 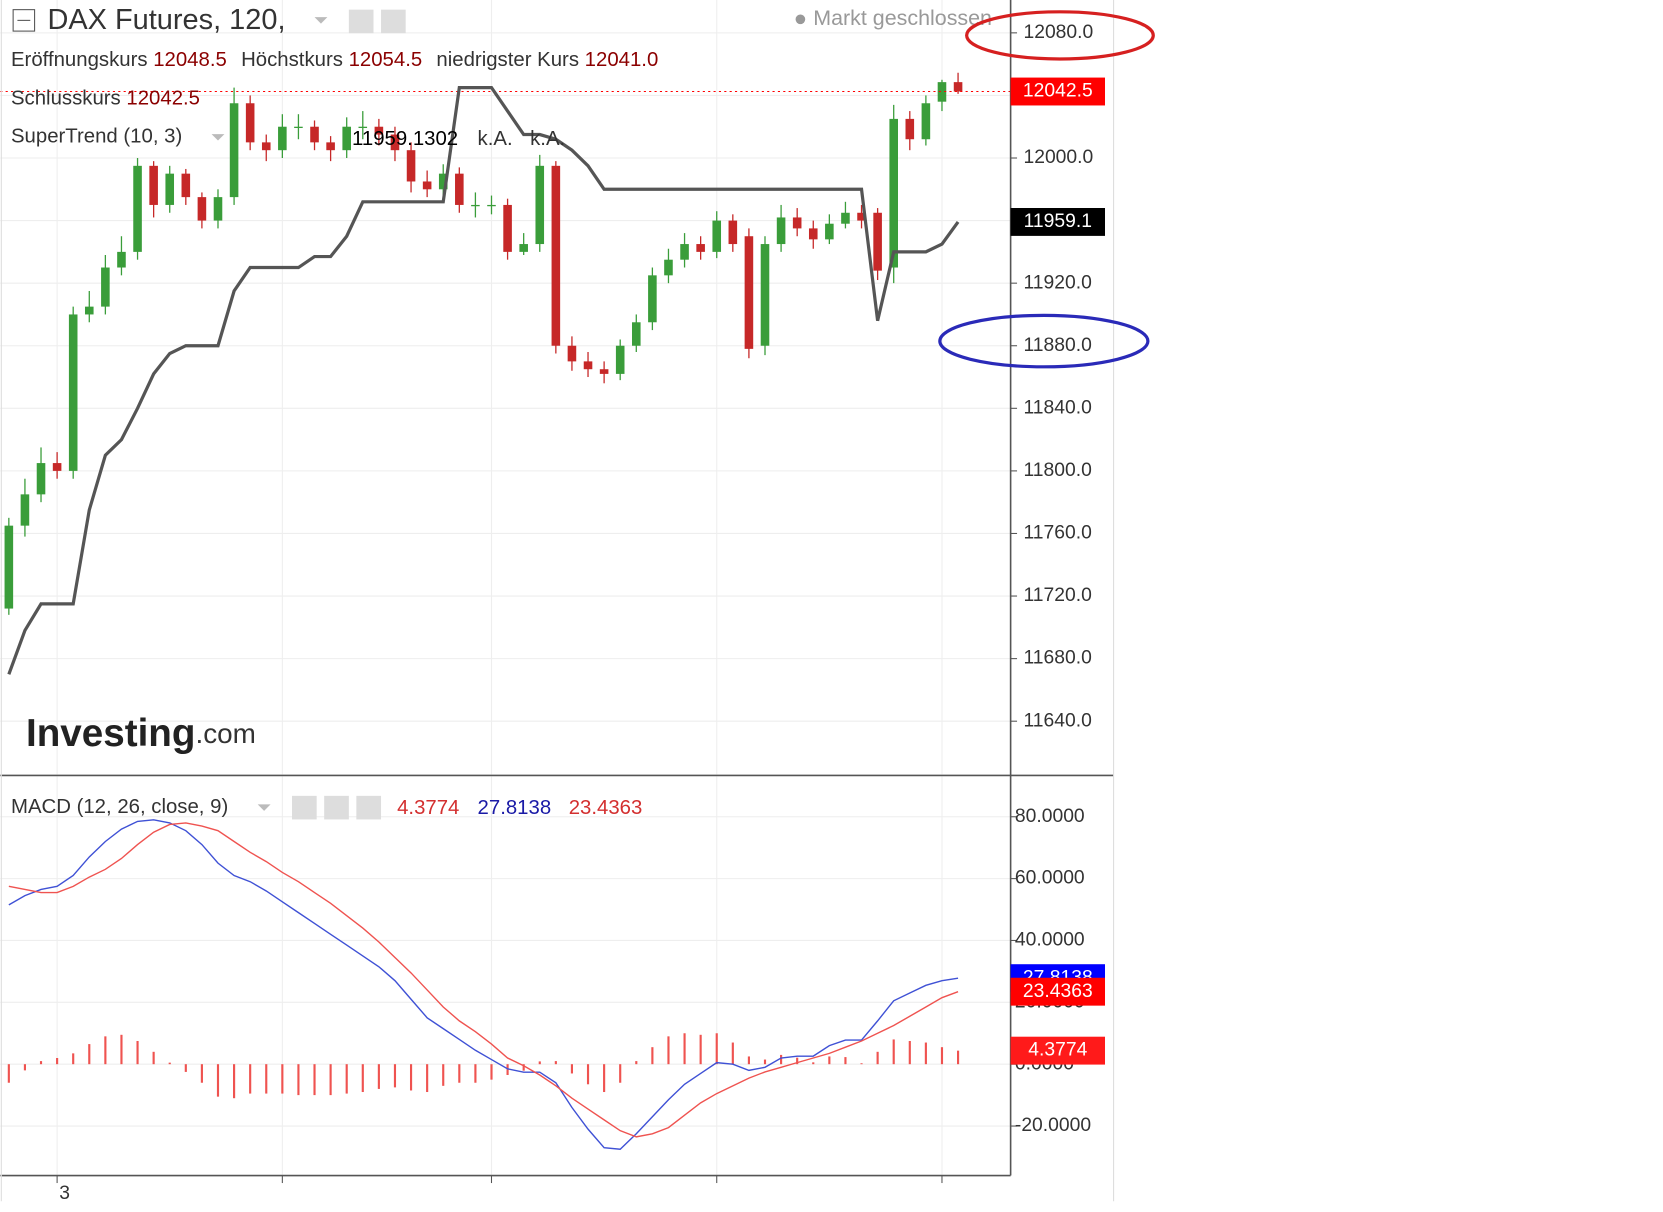 What do you see at coordinates (428, 808) in the screenshot?
I see `macd-hist-value: 4.3774` at bounding box center [428, 808].